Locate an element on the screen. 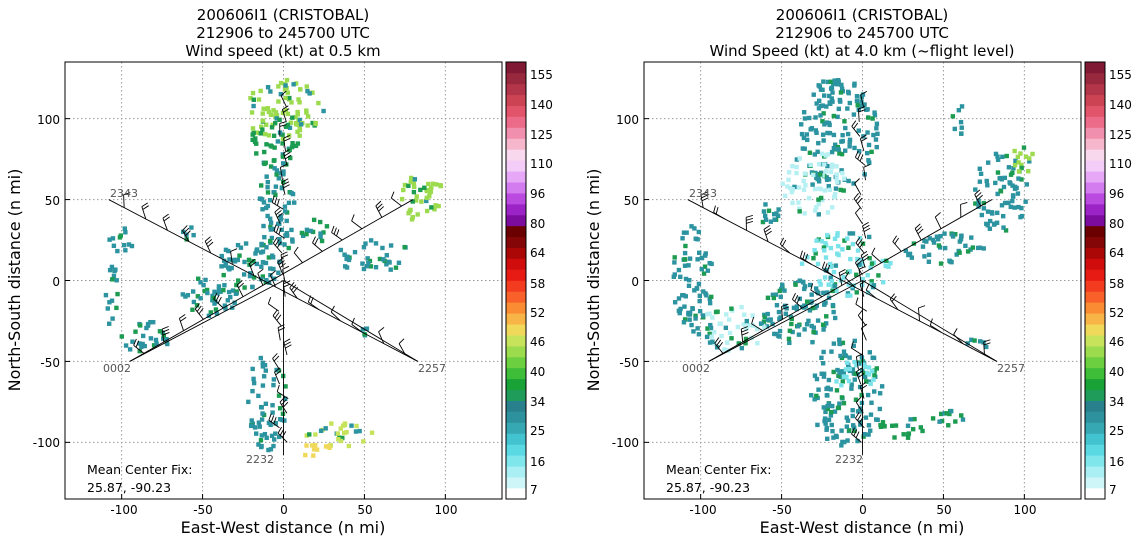  colorbar-tick-label: 110 is located at coordinates (1120, 164).